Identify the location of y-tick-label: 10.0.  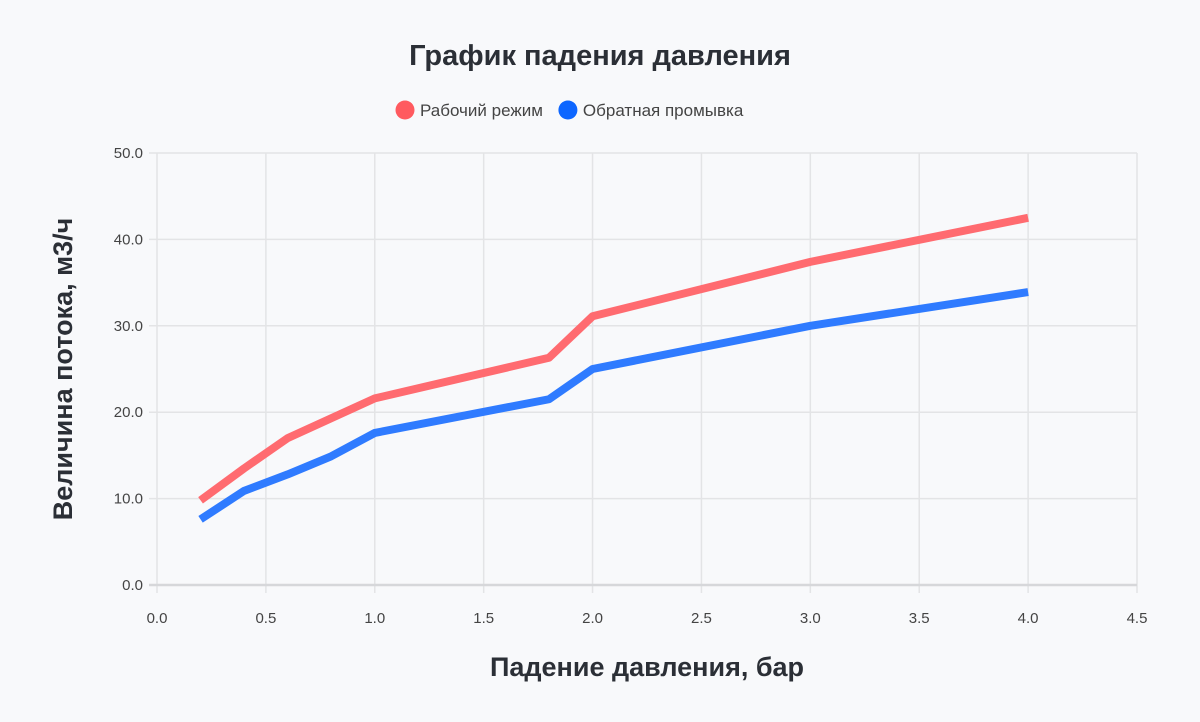
(128, 499).